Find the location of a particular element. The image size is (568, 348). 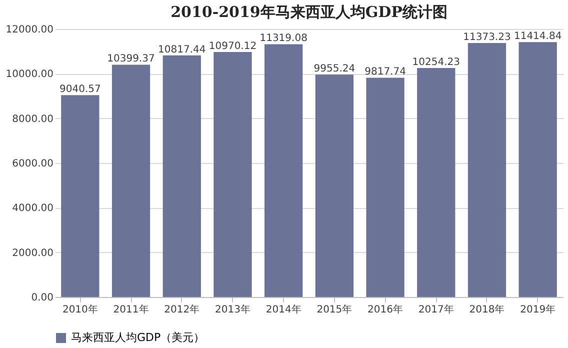

y-tick-label: 2000.00 is located at coordinates (33, 253).